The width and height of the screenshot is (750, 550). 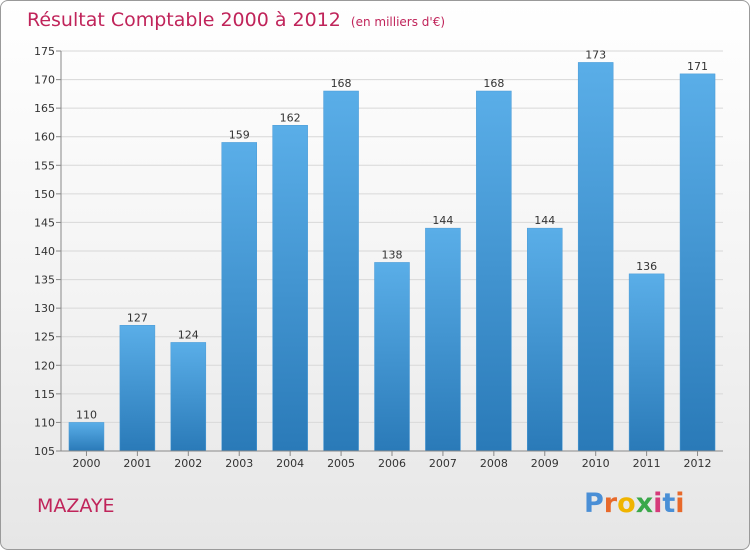 I want to click on bar-value-label: 159, so click(x=239, y=134).